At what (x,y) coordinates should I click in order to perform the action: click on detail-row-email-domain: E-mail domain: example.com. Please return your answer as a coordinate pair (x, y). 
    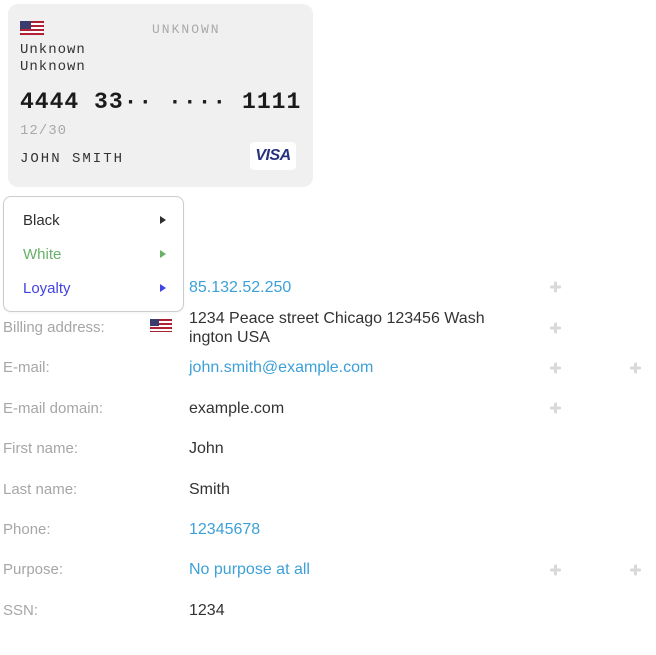
    Looking at the image, I should click on (328, 408).